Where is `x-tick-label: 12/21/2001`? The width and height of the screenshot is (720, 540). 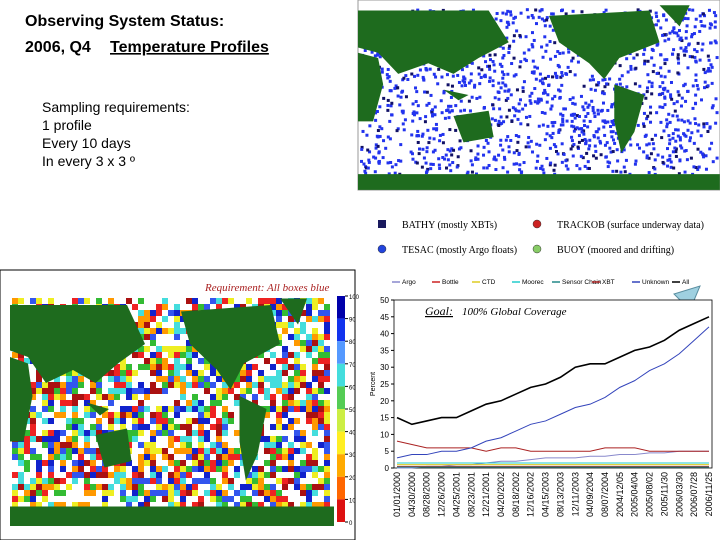
x-tick-label: 12/21/2001 is located at coordinates (486, 494).